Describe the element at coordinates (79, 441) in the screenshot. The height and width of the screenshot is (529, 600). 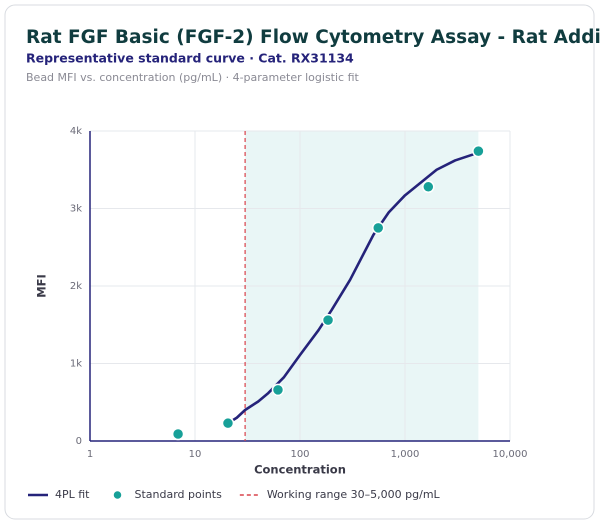
I see `y-tick-label: 0` at that location.